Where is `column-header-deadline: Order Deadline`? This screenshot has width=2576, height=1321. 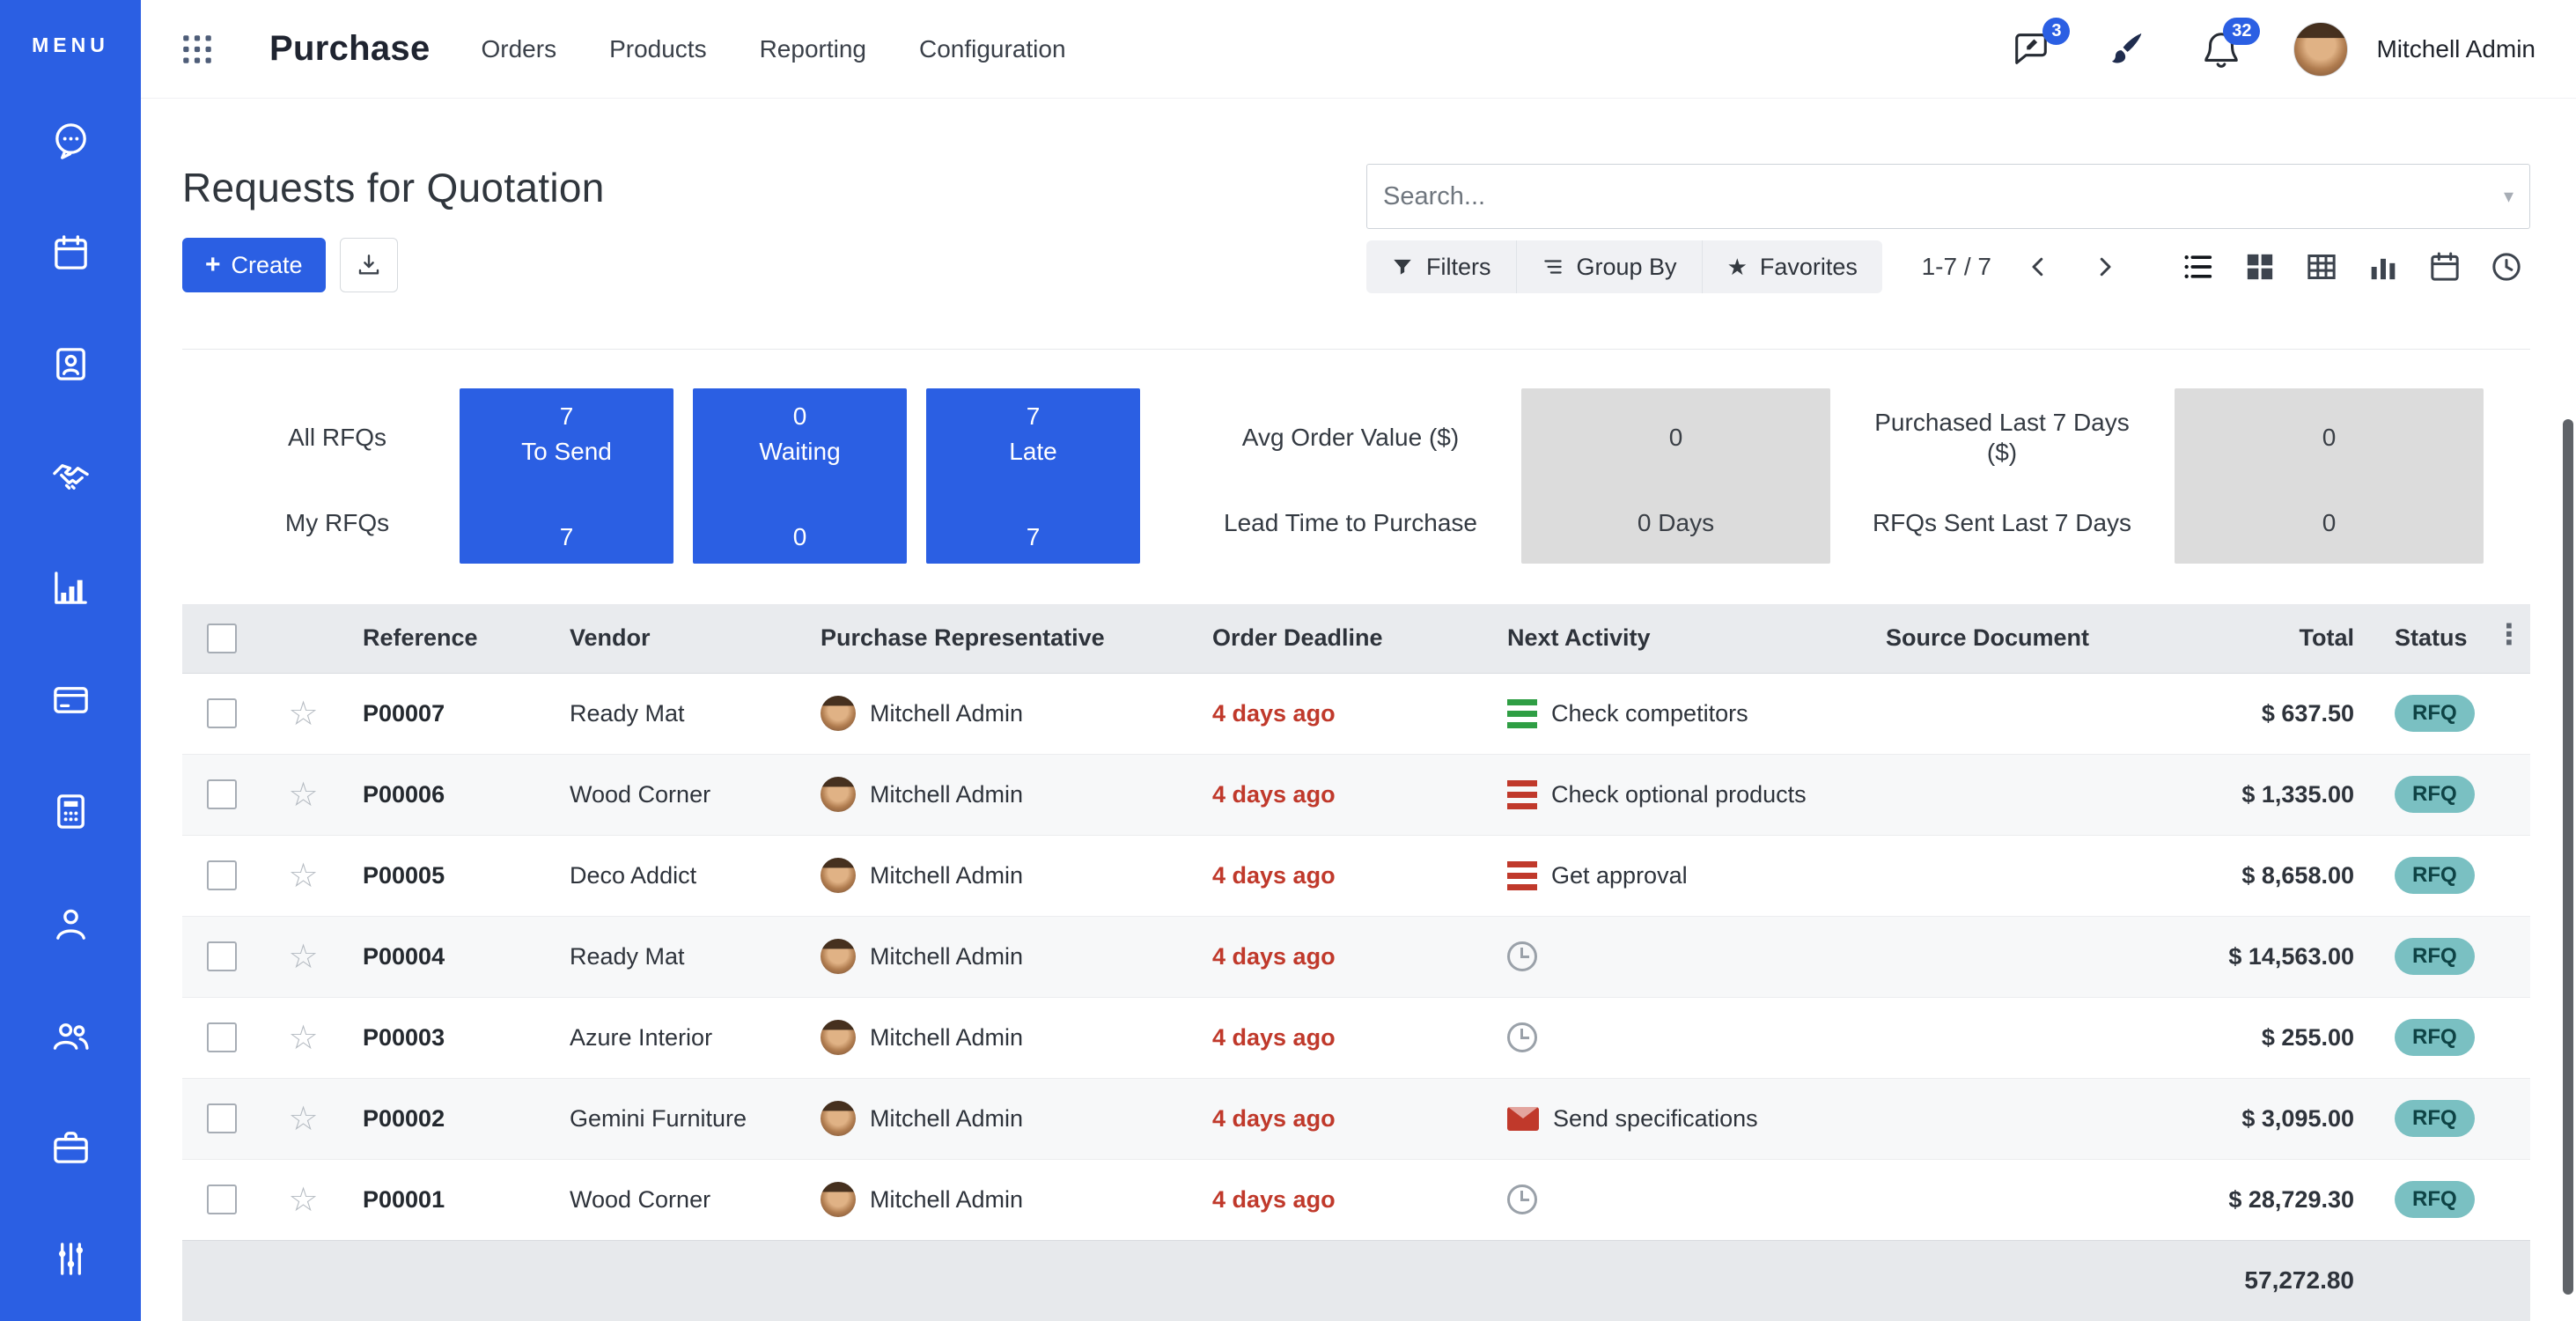
column-header-deadline: Order Deadline is located at coordinates (1343, 639).